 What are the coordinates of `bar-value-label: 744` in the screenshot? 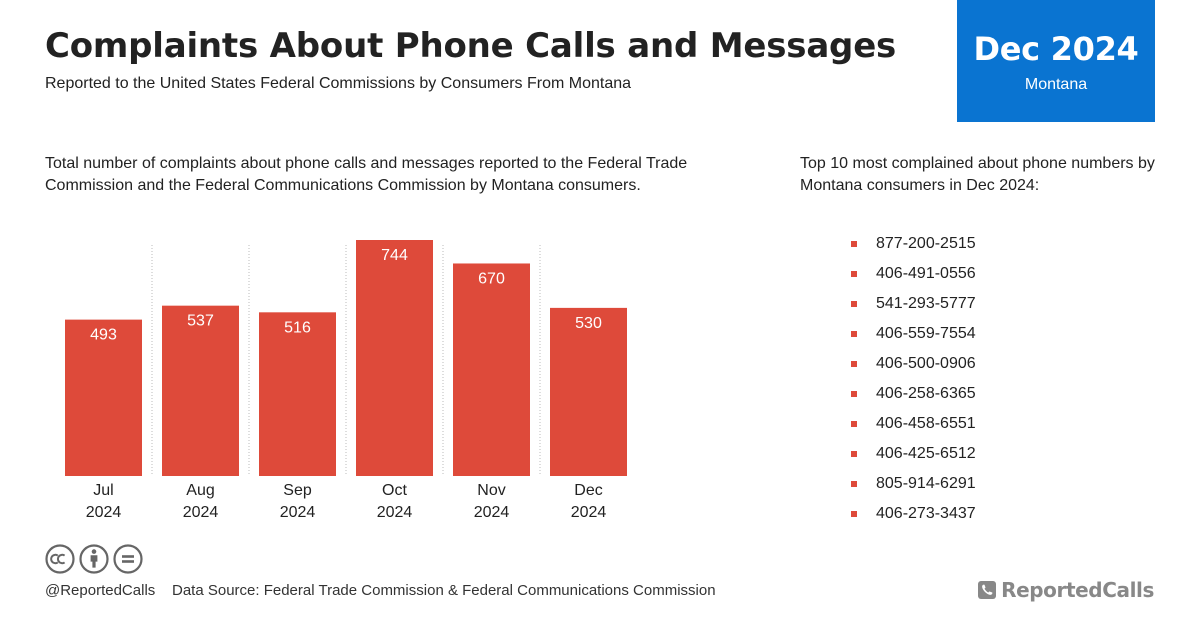 It's located at (394, 255).